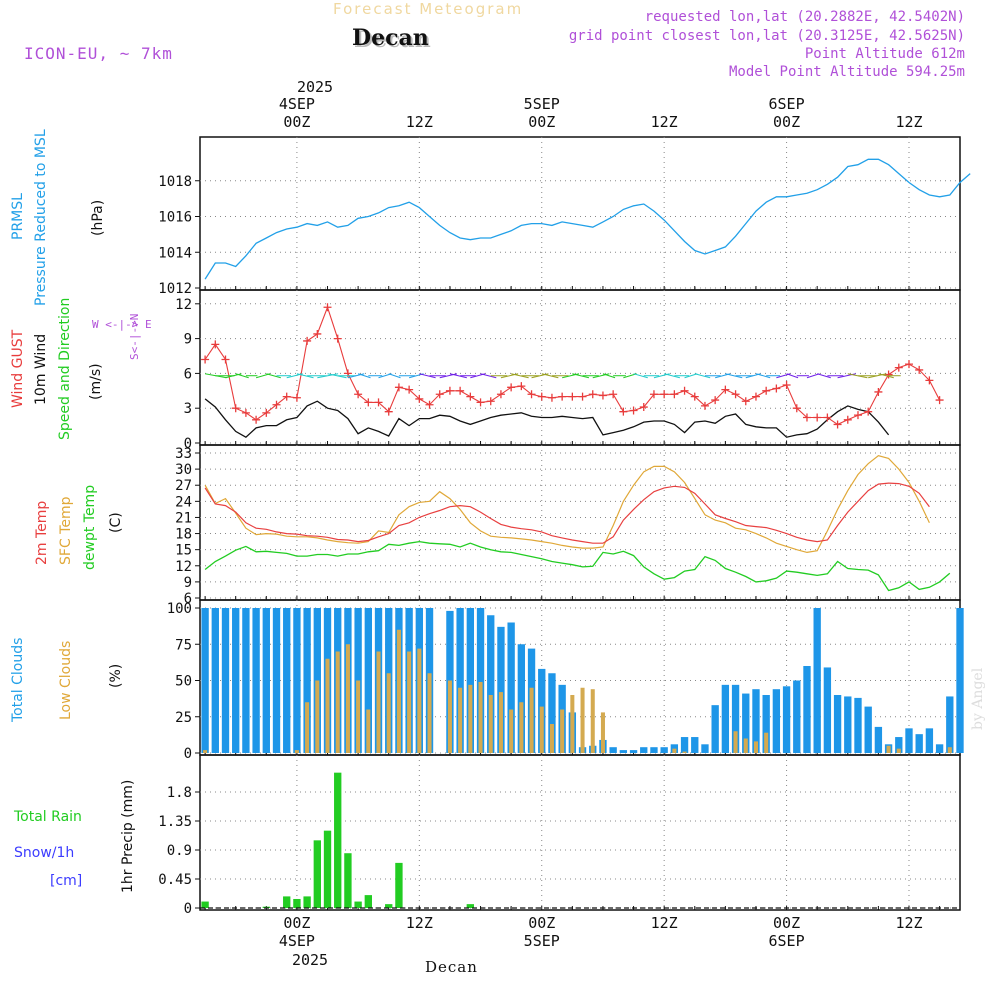 The image size is (1000, 1000). I want to click on t2m-line, so click(567, 513).